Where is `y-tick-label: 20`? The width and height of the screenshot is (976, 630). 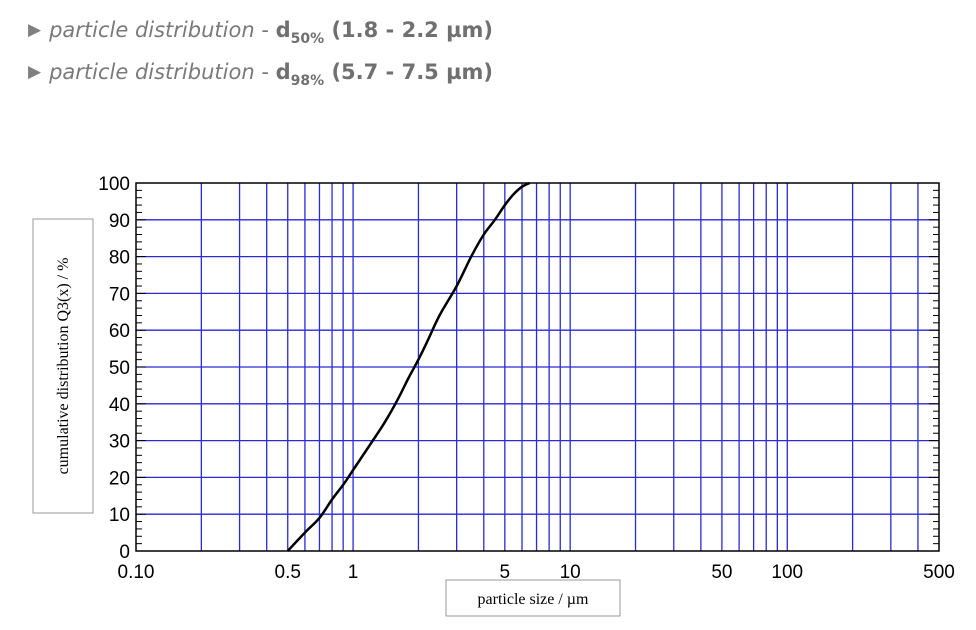 y-tick-label: 20 is located at coordinates (119, 478).